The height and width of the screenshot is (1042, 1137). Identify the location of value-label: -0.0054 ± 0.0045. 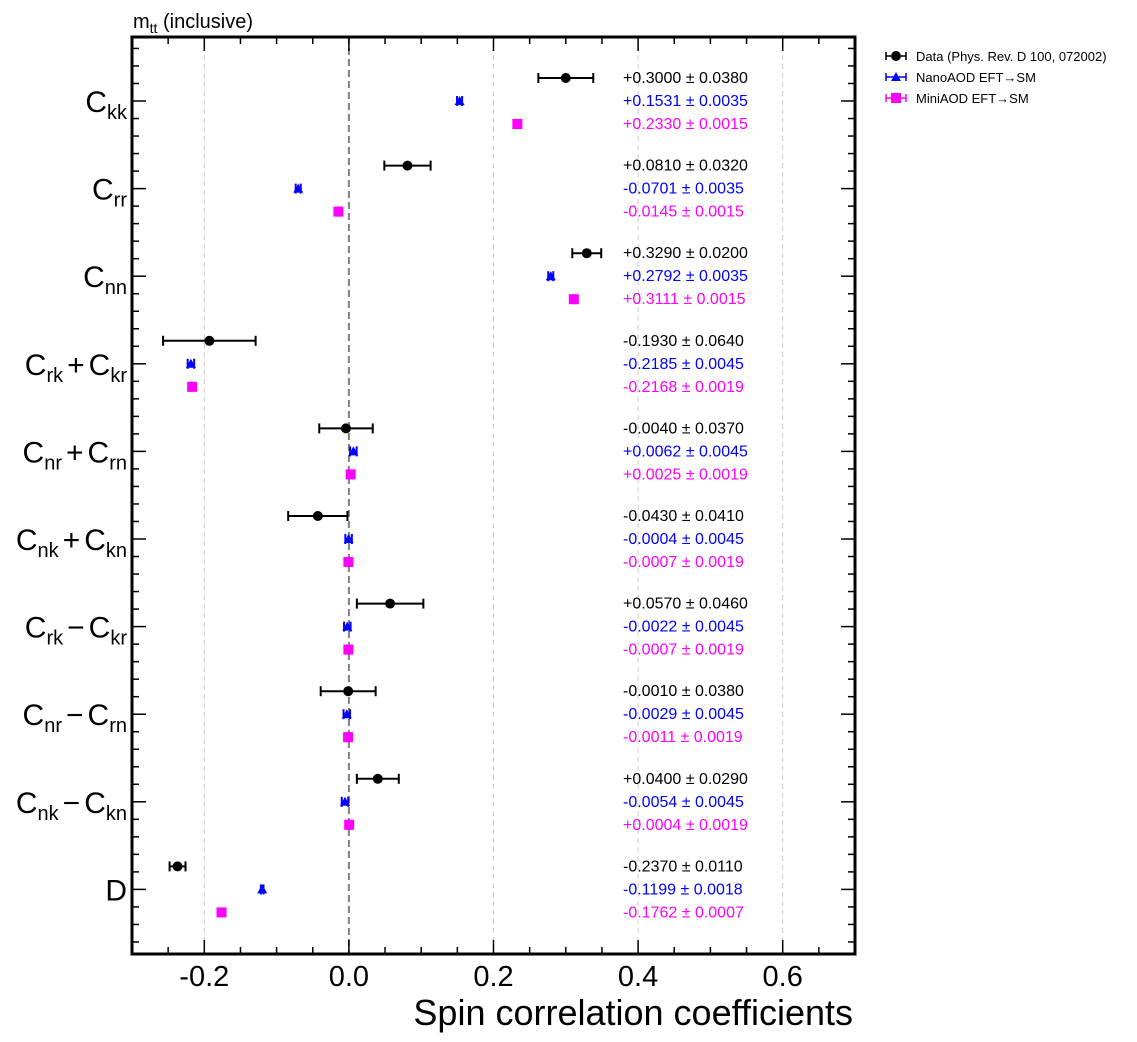
(683, 802).